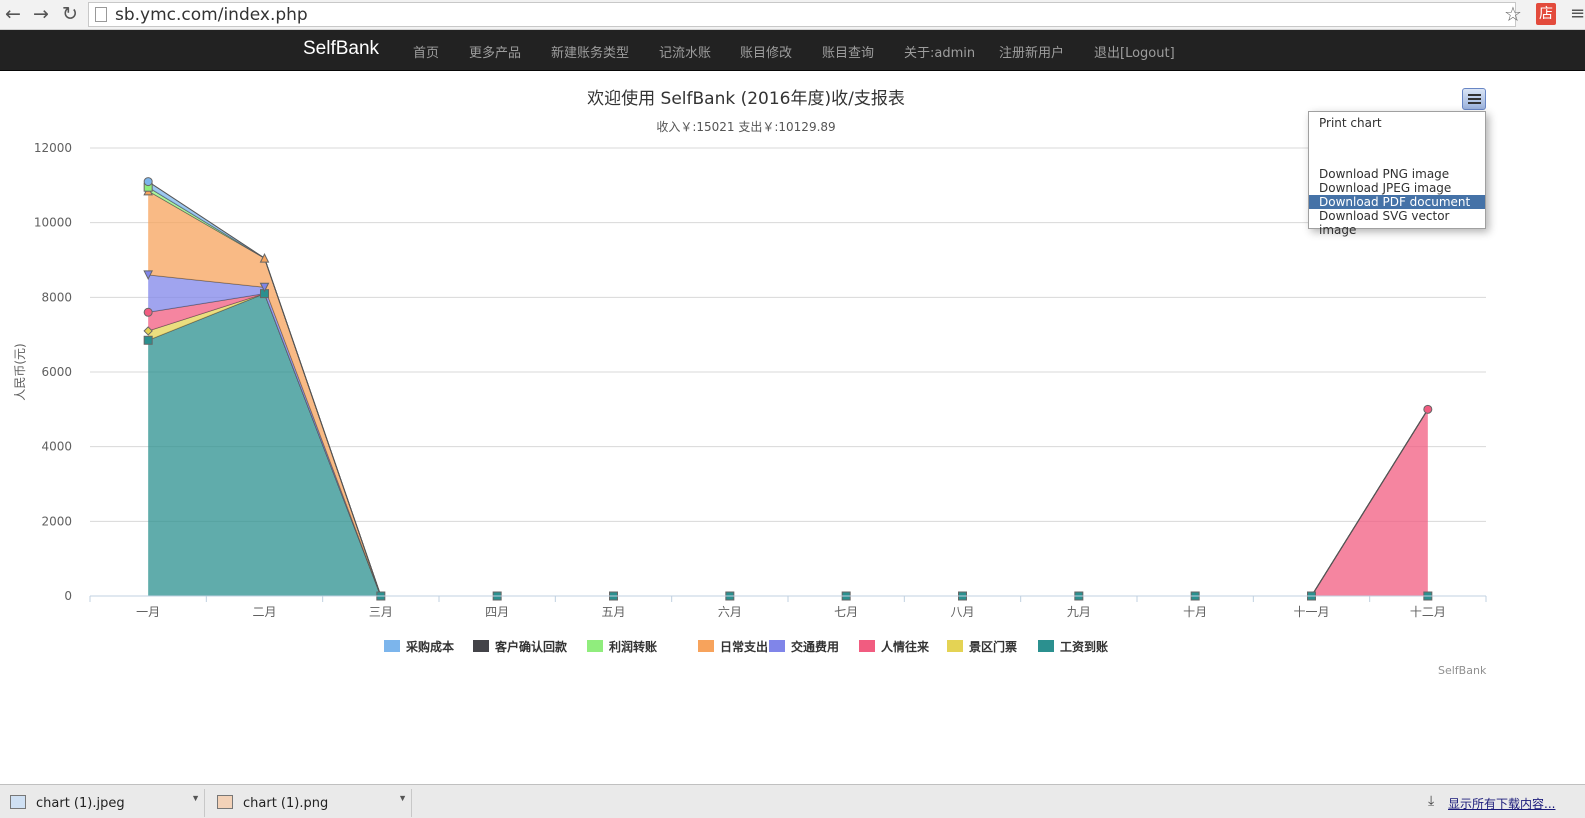 This screenshot has height=818, width=1585. What do you see at coordinates (633, 647) in the screenshot?
I see `legend-label: 利润转账` at bounding box center [633, 647].